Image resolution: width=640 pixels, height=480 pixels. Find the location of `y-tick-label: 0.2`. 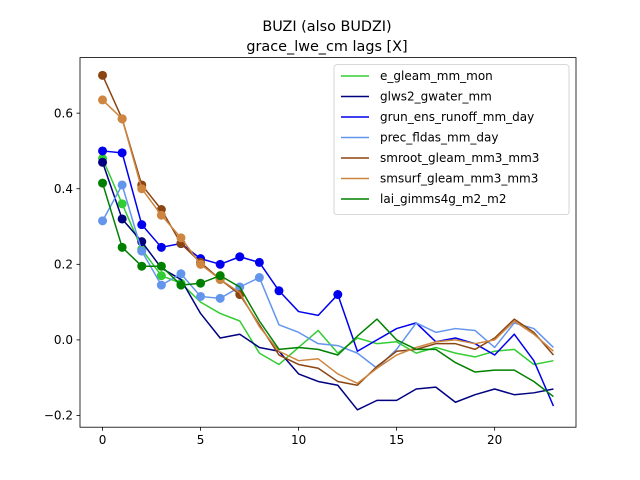

y-tick-label: 0.2 is located at coordinates (63, 265).